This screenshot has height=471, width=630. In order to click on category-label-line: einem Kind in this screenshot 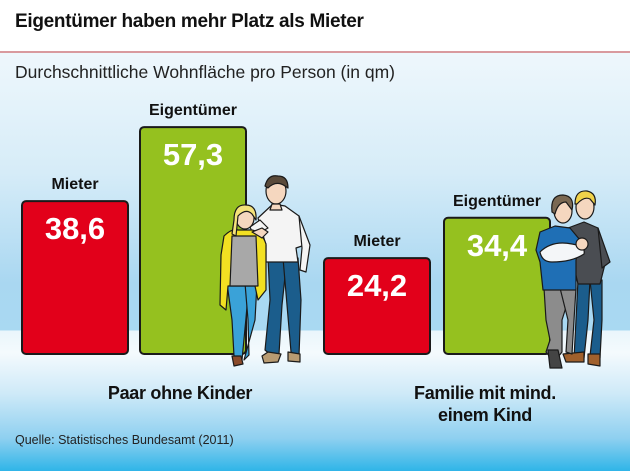, I will do `click(484, 415)`.